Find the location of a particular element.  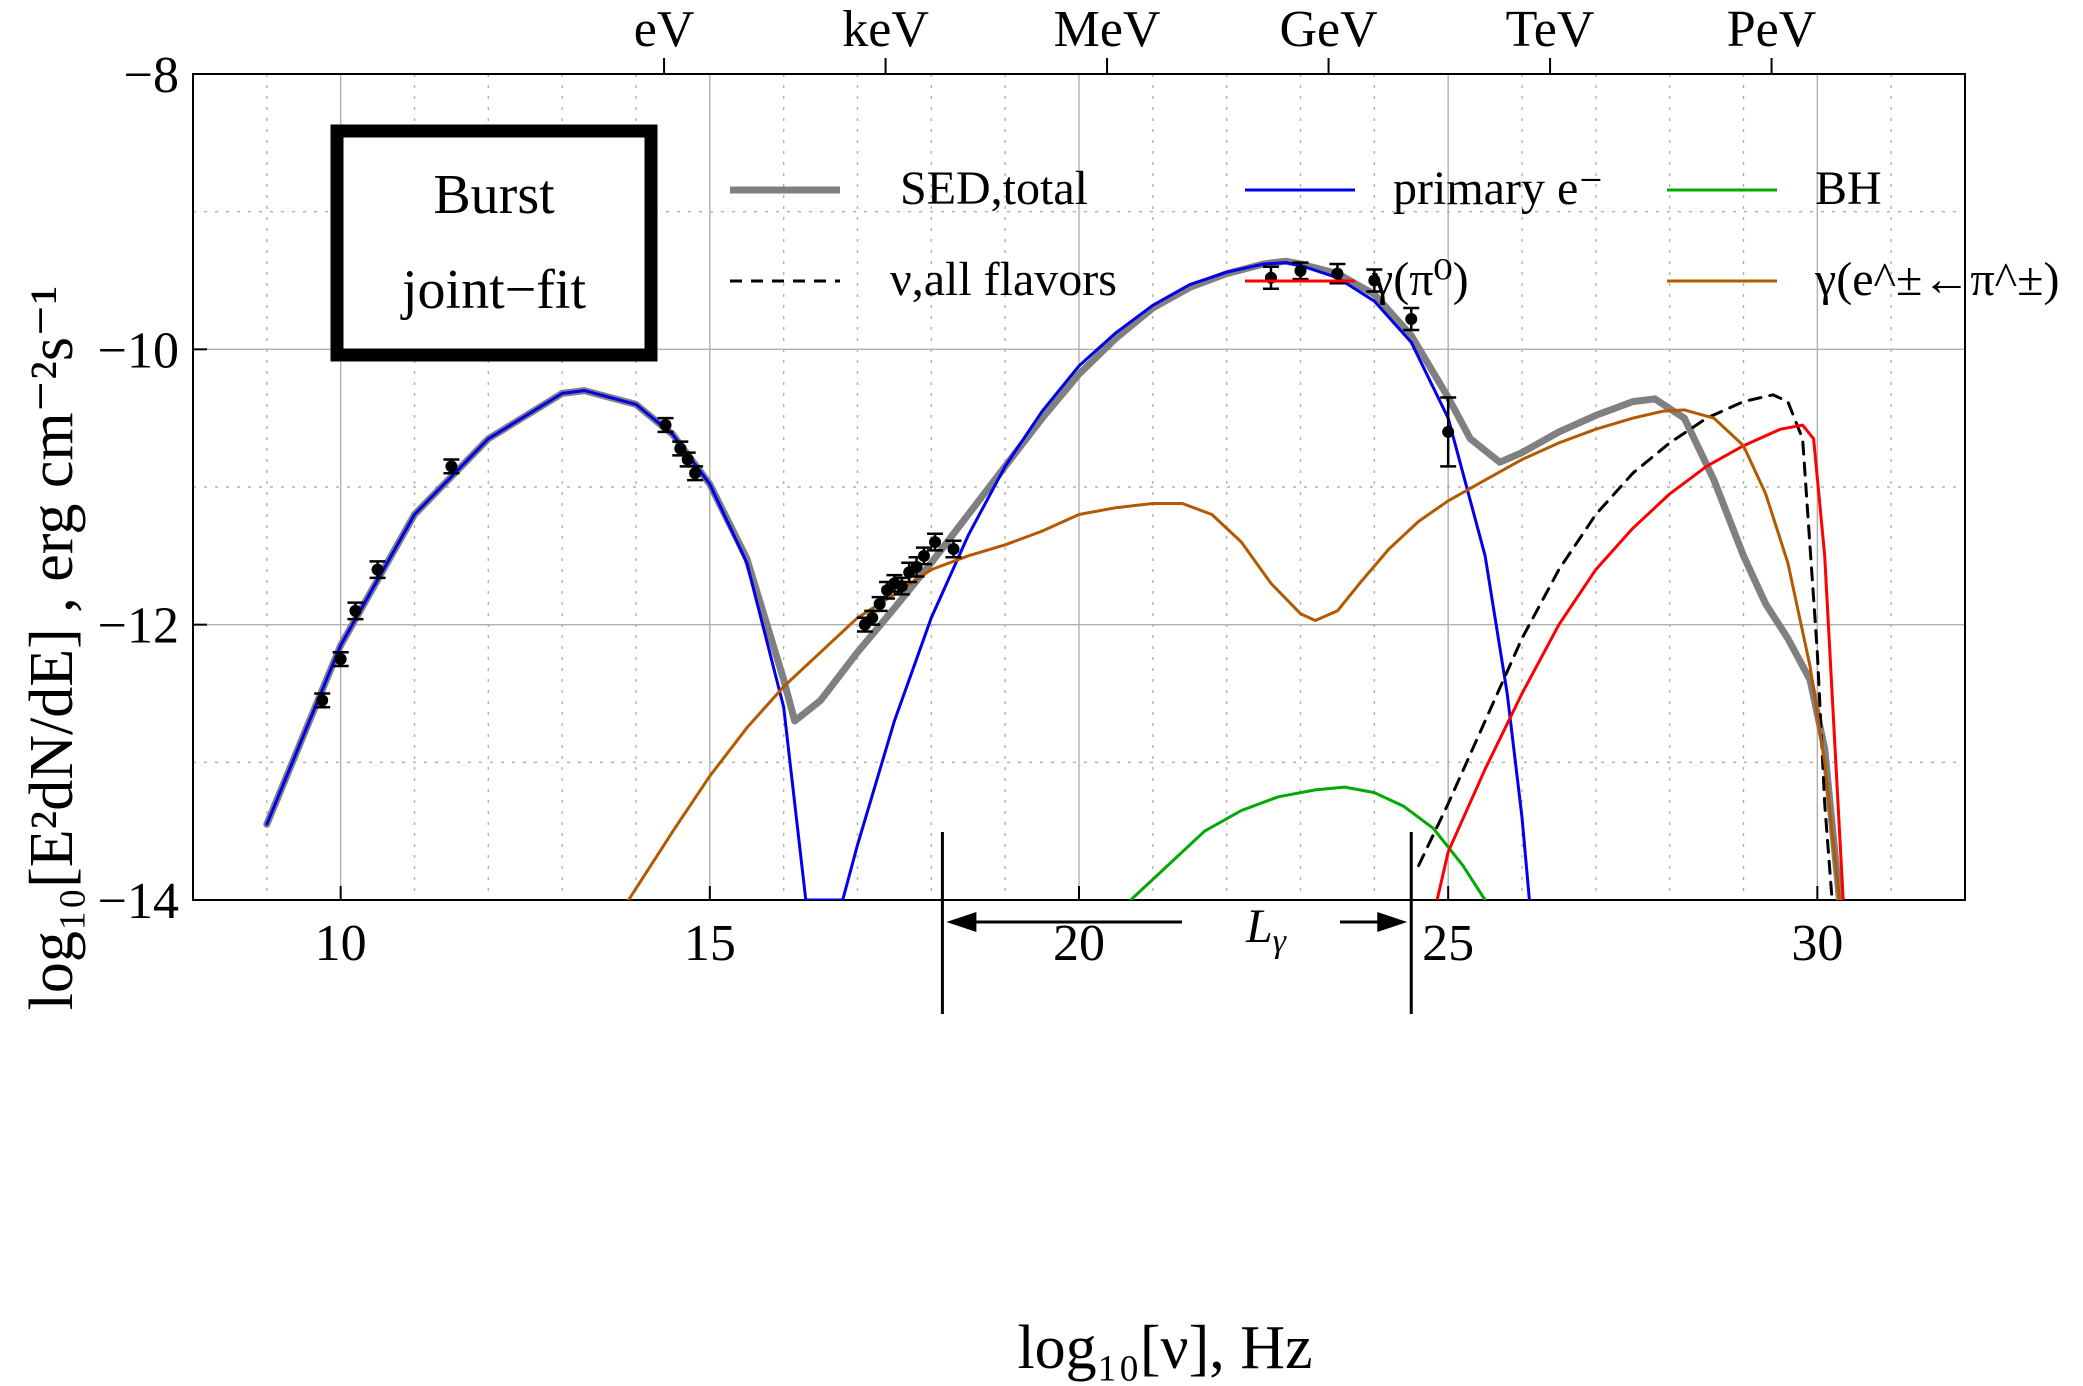

y-tick-label: −14 is located at coordinates (138, 901).